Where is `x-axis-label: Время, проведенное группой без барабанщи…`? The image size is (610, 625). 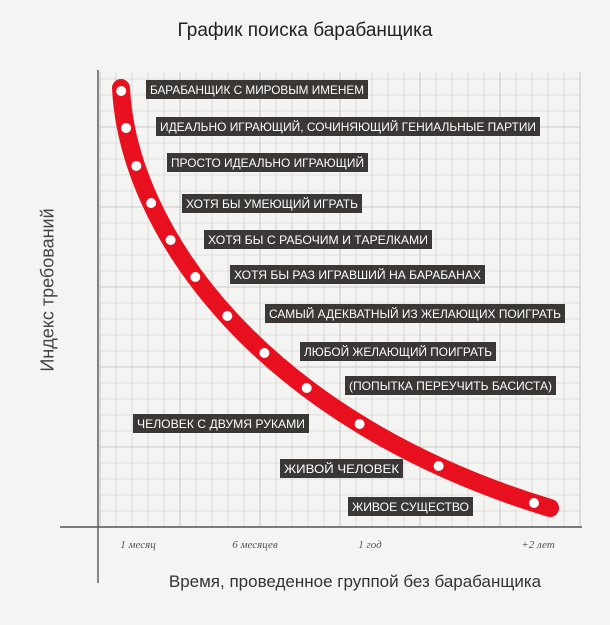
x-axis-label: Время, проведенное группой без барабанщи… is located at coordinates (355, 581).